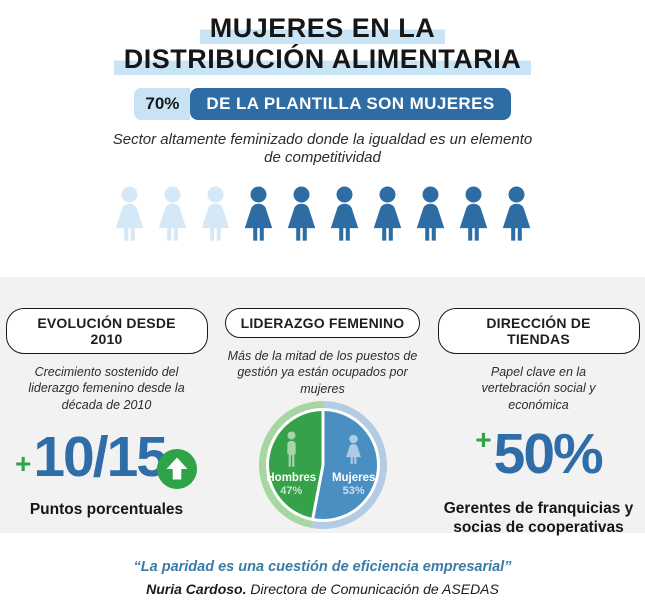 This screenshot has height=604, width=645. What do you see at coordinates (106, 509) in the screenshot?
I see `caption-evolucion: Puntos porcentuales` at bounding box center [106, 509].